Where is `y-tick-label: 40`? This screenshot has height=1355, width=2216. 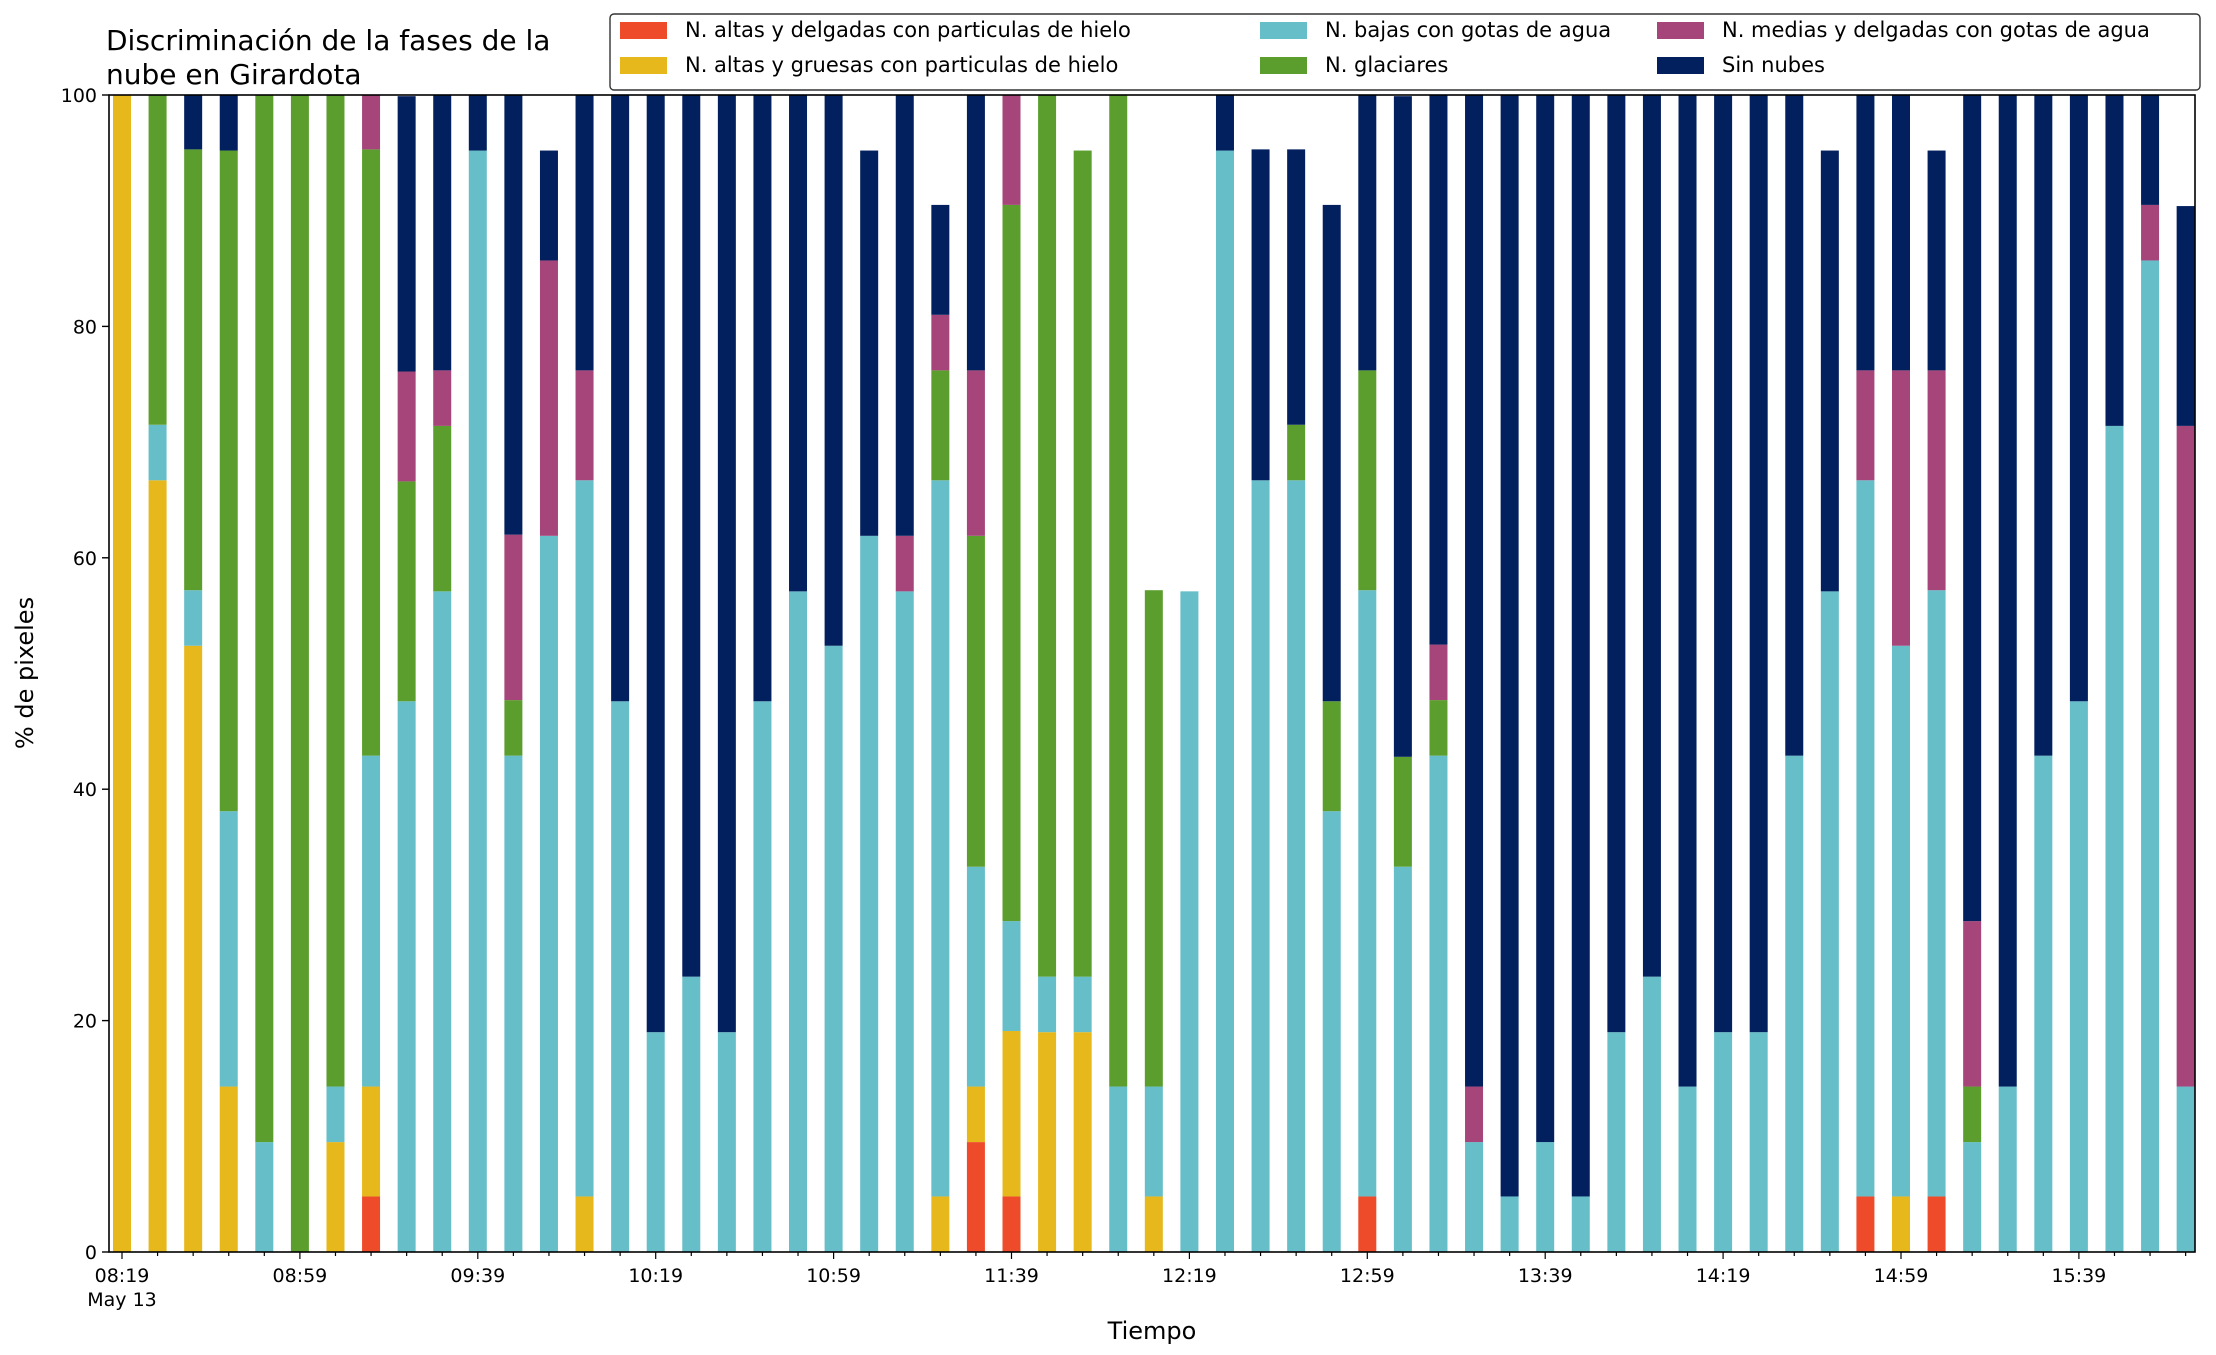
y-tick-label: 40 is located at coordinates (85, 790).